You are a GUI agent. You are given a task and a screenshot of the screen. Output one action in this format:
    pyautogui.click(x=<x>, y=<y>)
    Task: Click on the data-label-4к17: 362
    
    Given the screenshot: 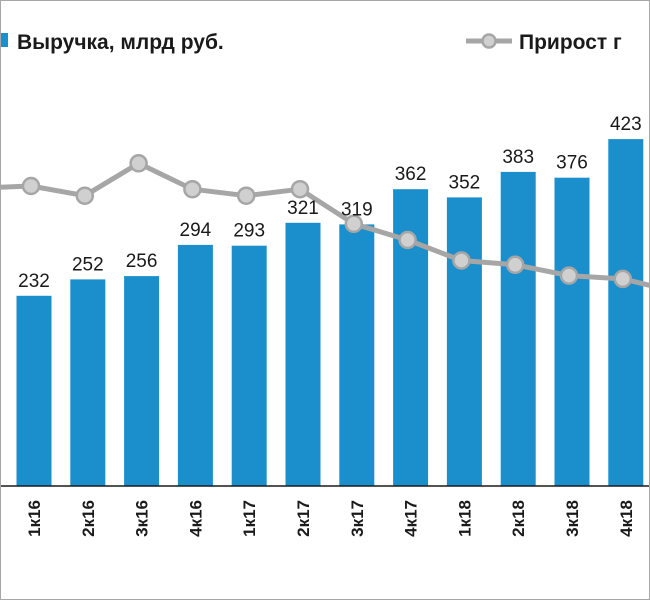 What is the action you would take?
    pyautogui.click(x=411, y=174)
    